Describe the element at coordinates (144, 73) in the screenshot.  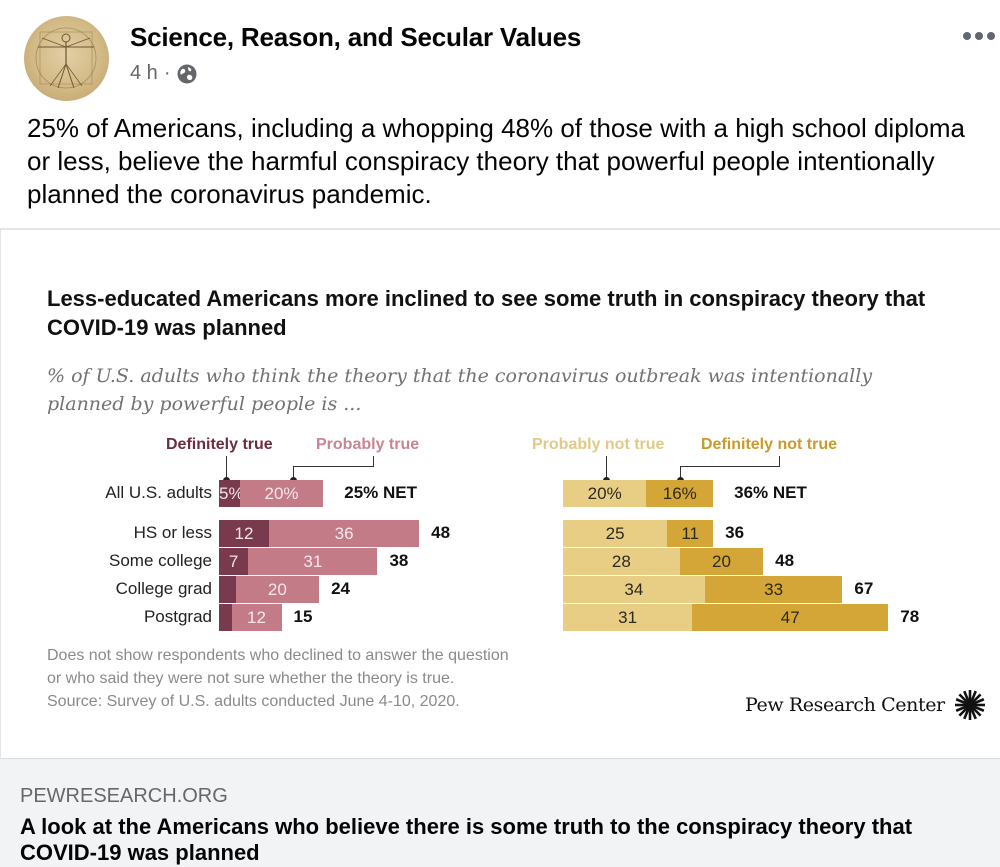
I see `post-time: 4 h` at that location.